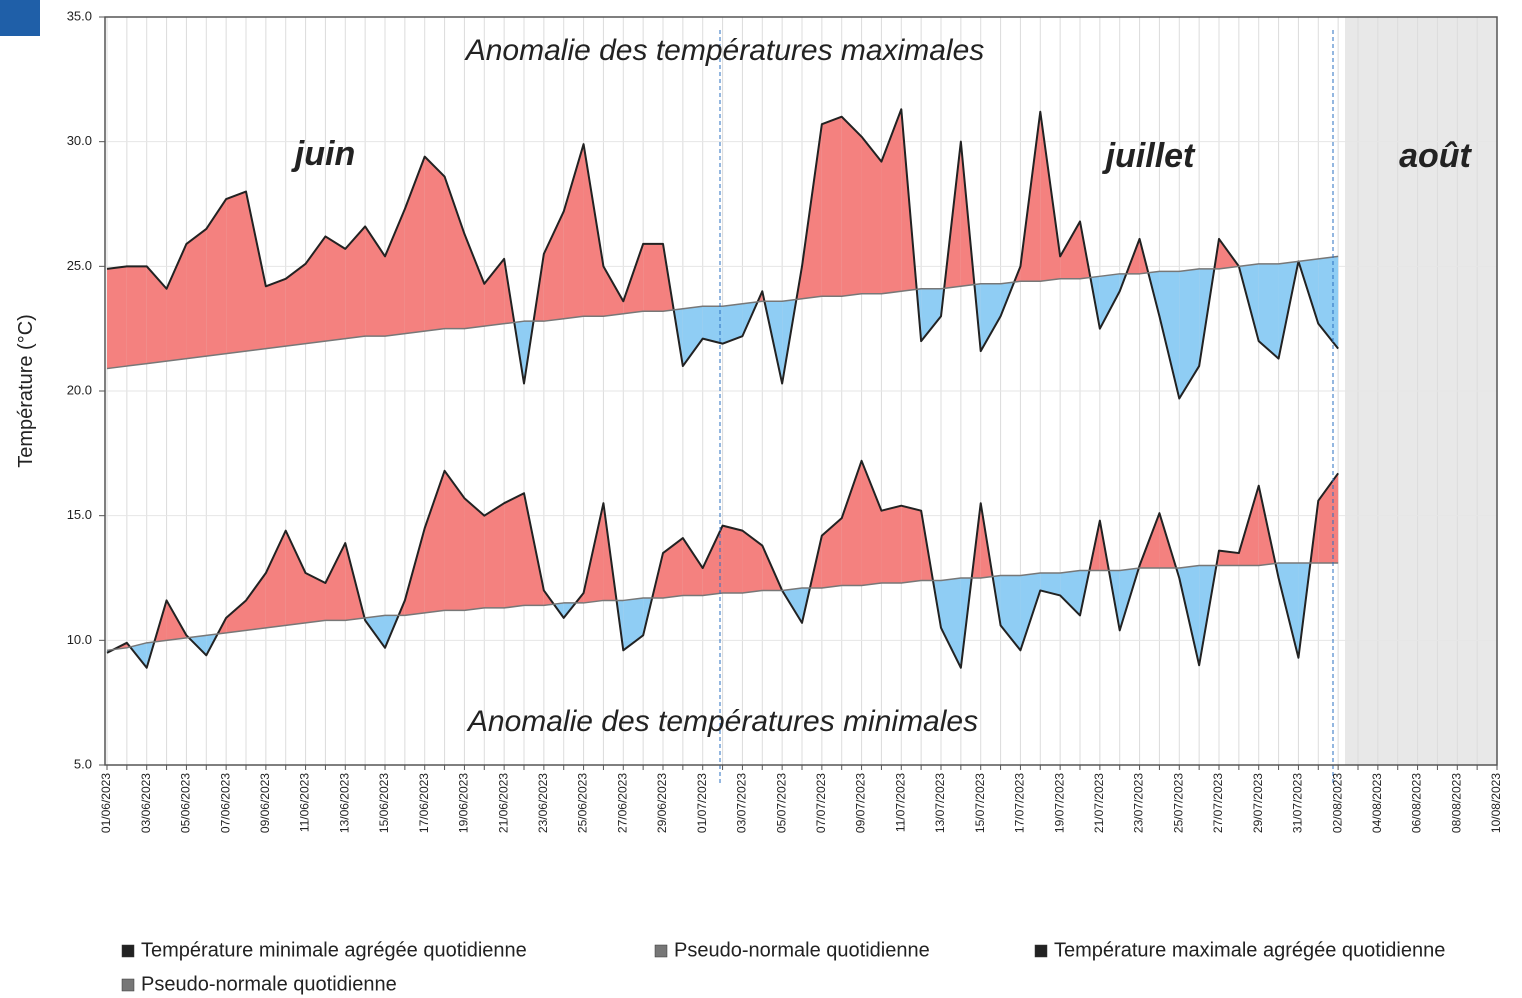 This screenshot has width=1522, height=998. What do you see at coordinates (20, 18) in the screenshot?
I see `logo` at bounding box center [20, 18].